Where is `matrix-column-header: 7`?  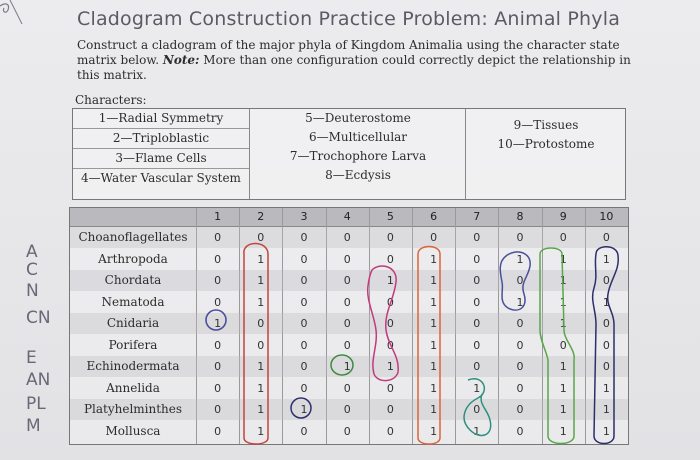 matrix-column-header: 7 is located at coordinates (477, 216).